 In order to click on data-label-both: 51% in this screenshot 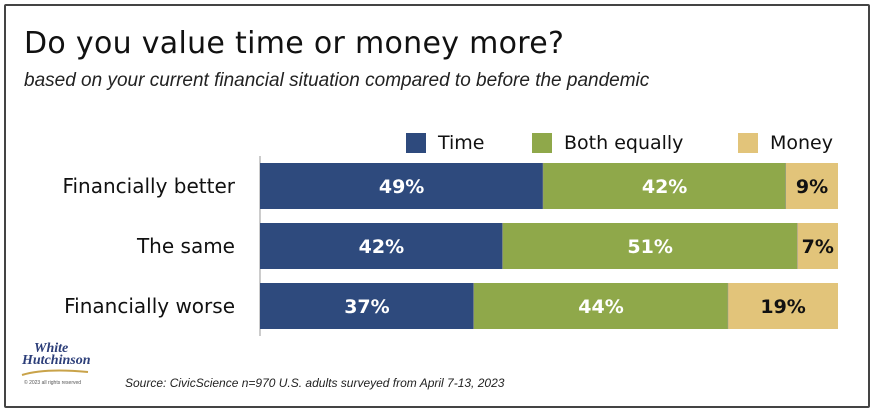, I will do `click(649, 247)`.